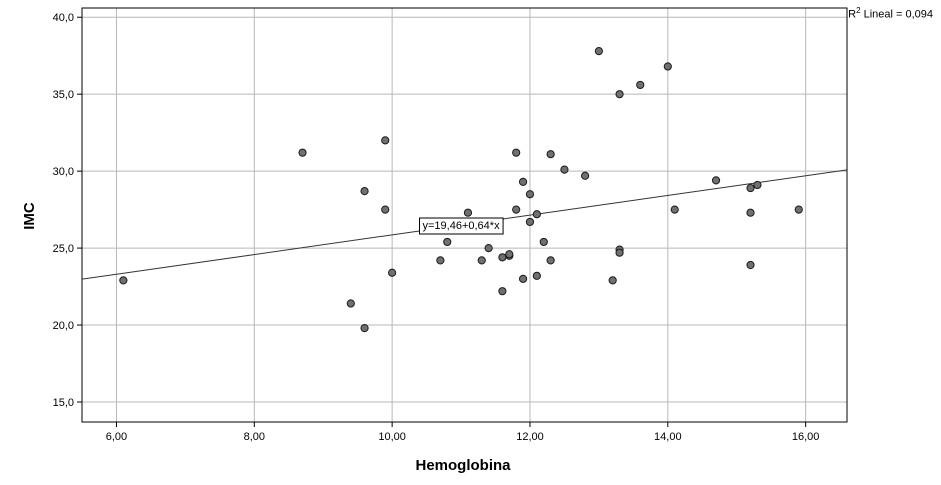  What do you see at coordinates (530, 437) in the screenshot?
I see `x-tick-label: 12,00` at bounding box center [530, 437].